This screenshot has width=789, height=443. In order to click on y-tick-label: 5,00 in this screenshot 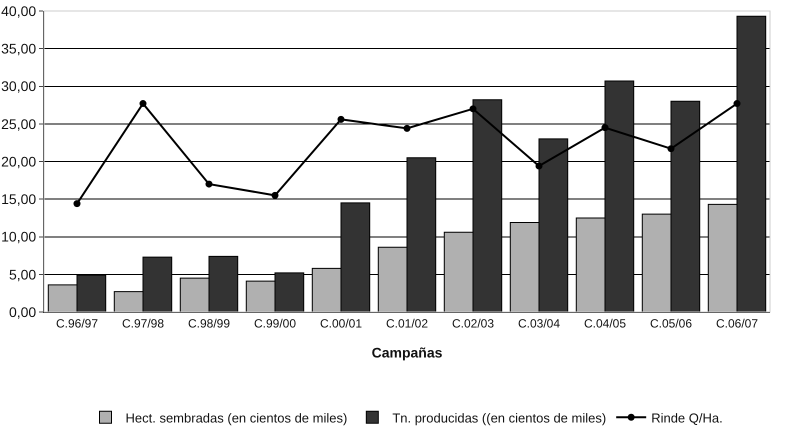, I will do `click(22, 274)`.